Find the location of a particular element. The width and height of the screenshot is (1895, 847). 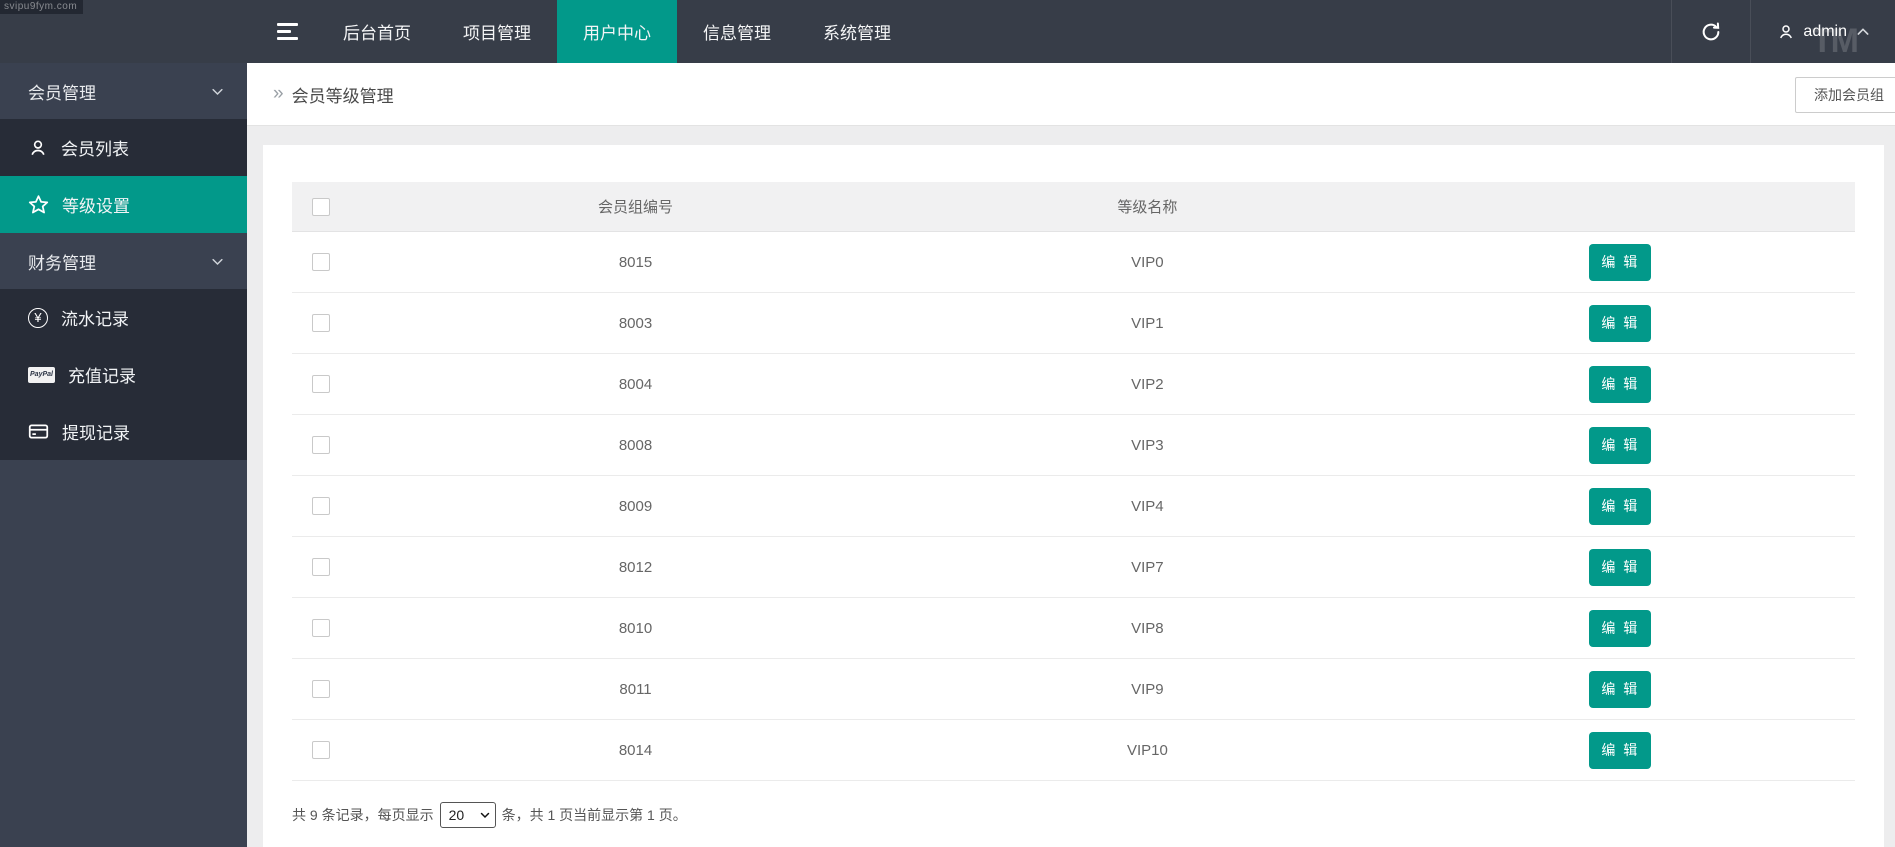

chevron-up-icon is located at coordinates (1863, 31).